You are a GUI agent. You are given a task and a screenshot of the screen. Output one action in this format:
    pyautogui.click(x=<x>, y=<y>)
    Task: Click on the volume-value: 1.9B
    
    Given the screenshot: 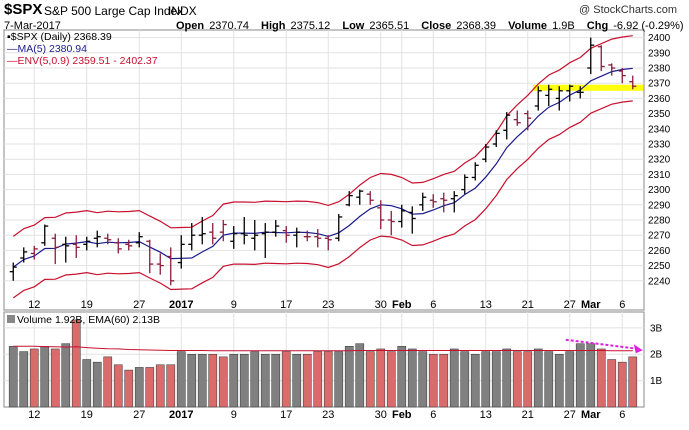 What is the action you would take?
    pyautogui.click(x=563, y=26)
    